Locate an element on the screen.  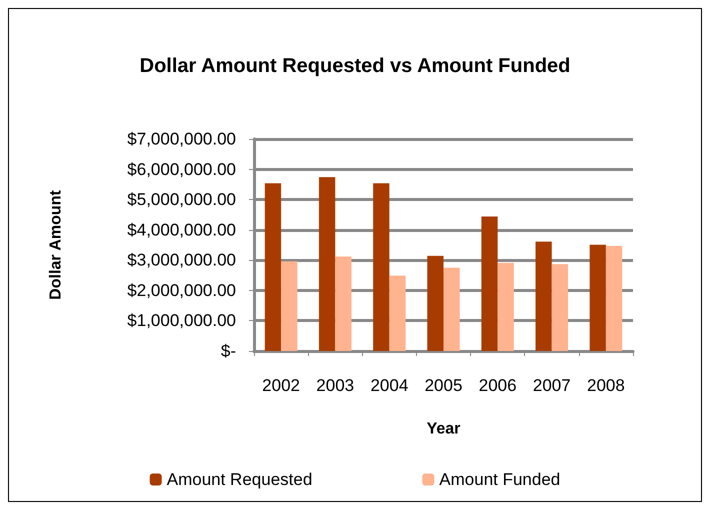
y-tick-label: $7,000,000.00 is located at coordinates (181, 139).